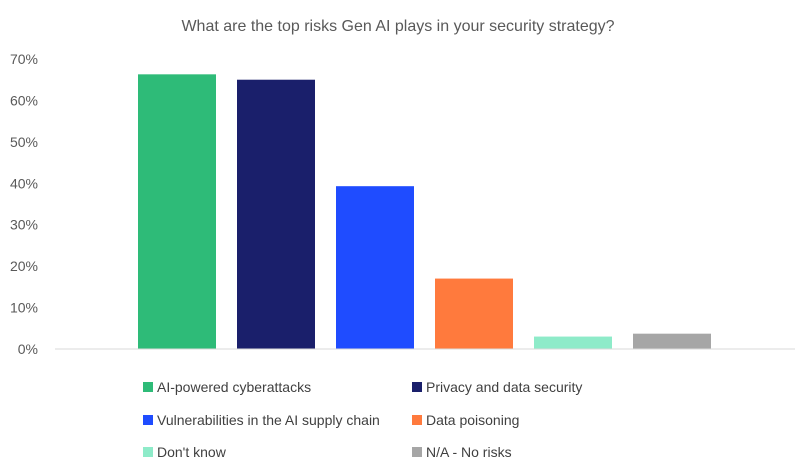 The height and width of the screenshot is (472, 808). What do you see at coordinates (24, 266) in the screenshot?
I see `y-tick-label: 20%` at bounding box center [24, 266].